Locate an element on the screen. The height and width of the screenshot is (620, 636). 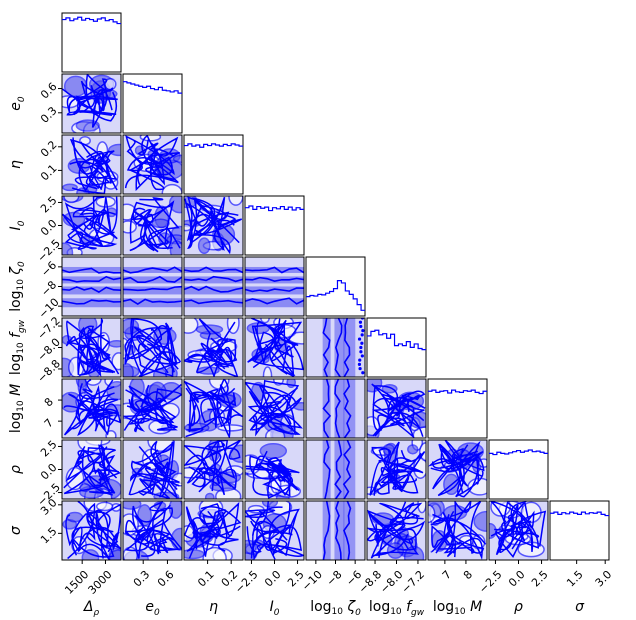
x-tick-label: −10 is located at coordinates (312, 581).